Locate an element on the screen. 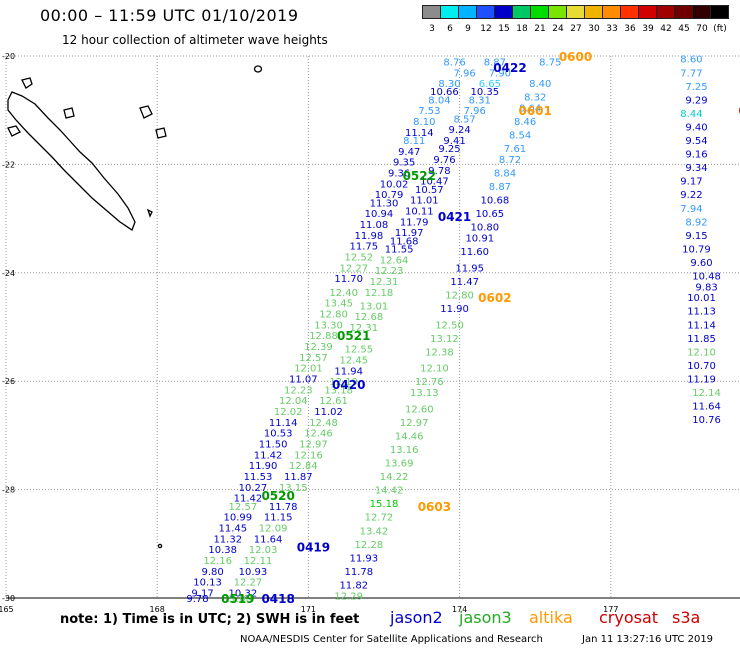 This screenshot has height=650, width=740. swh-value: 9.83 is located at coordinates (706, 287).